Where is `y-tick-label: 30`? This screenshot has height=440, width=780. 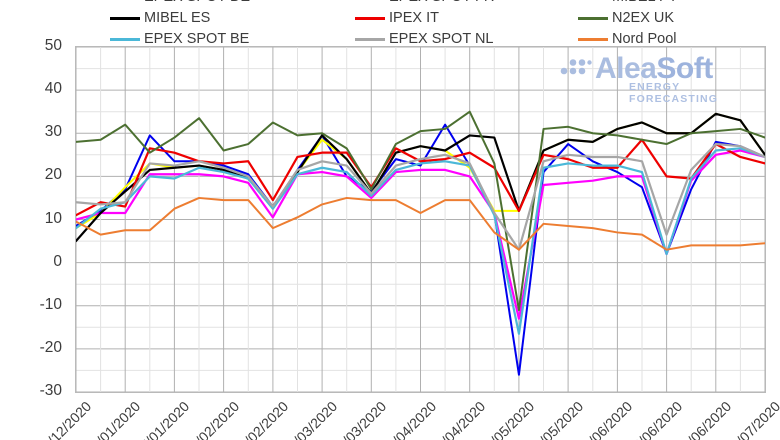 y-tick-label: 30 is located at coordinates (53, 132).